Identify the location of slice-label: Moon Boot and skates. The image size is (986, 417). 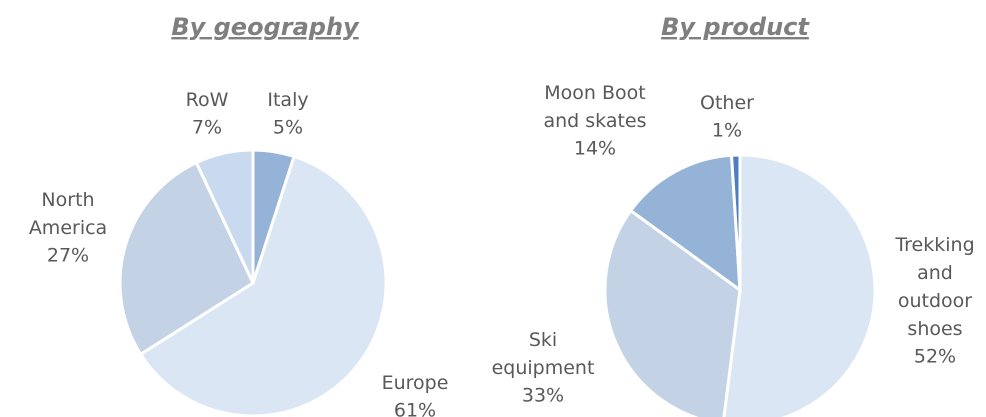
(594, 107).